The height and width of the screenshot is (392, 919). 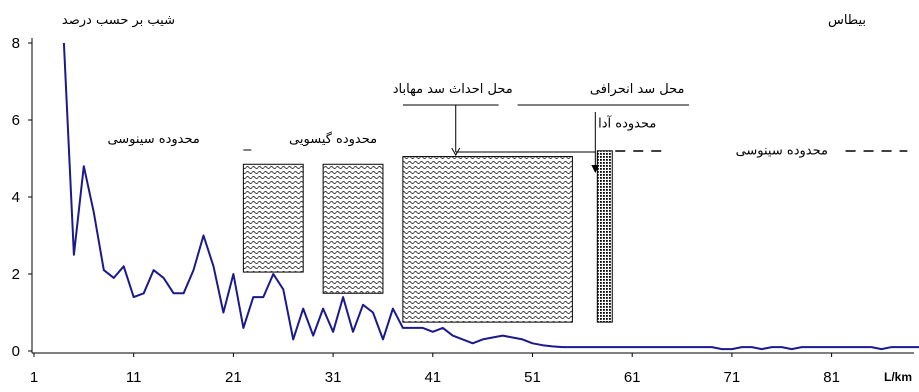 I want to click on x-tick-label: 61, so click(x=632, y=377).